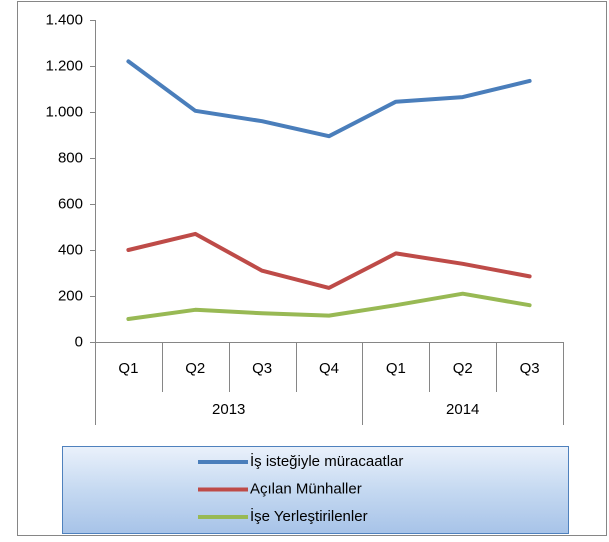 This screenshot has height=542, width=609. What do you see at coordinates (64, 19) in the screenshot?
I see `y-tick-label: 1.400` at bounding box center [64, 19].